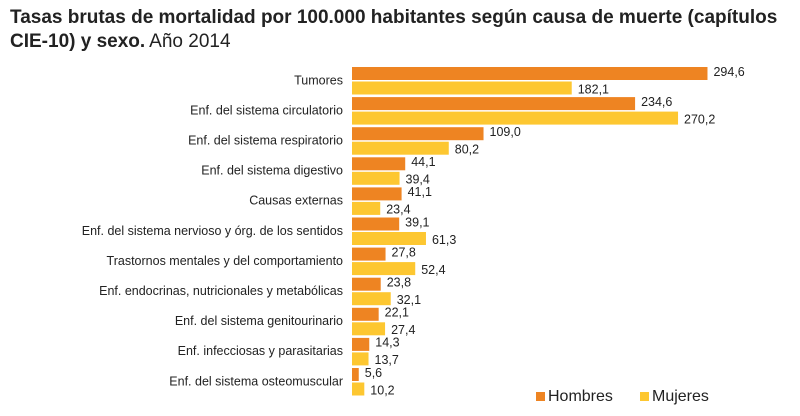  Describe the element at coordinates (593, 89) in the screenshot. I see `value-label: 182,1` at that location.